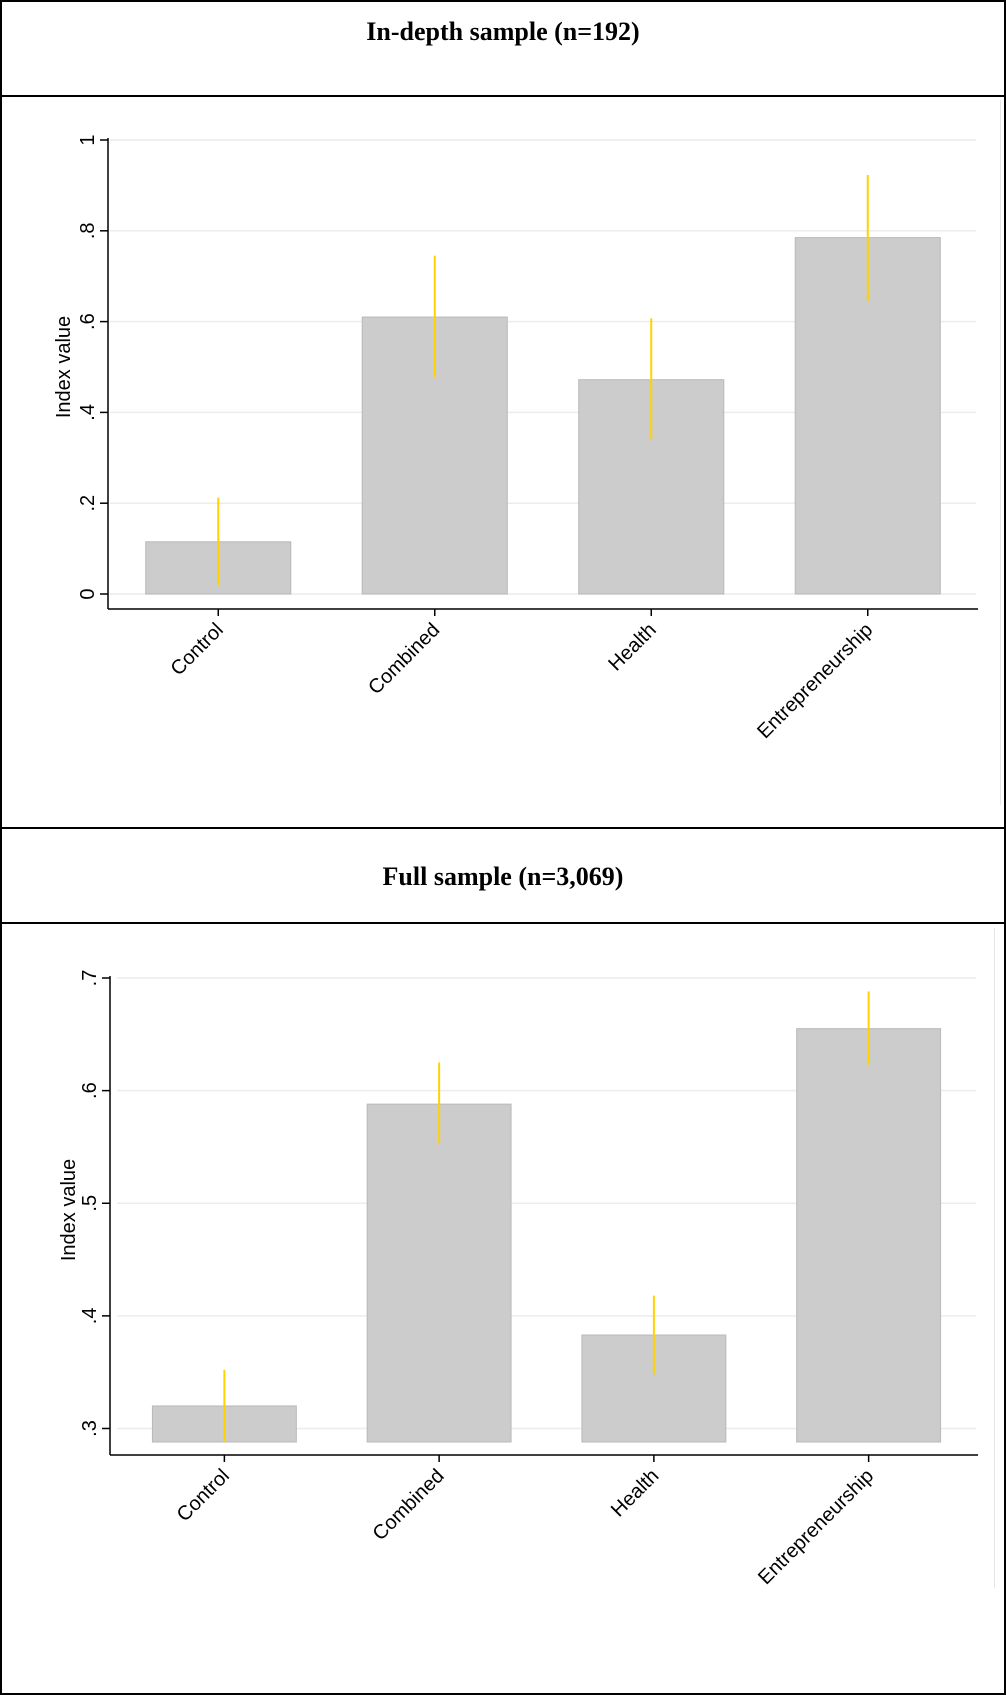 The width and height of the screenshot is (1006, 1695). Describe the element at coordinates (503, 31) in the screenshot. I see `panel-1-heading: In-depth sample (n=192)` at that location.